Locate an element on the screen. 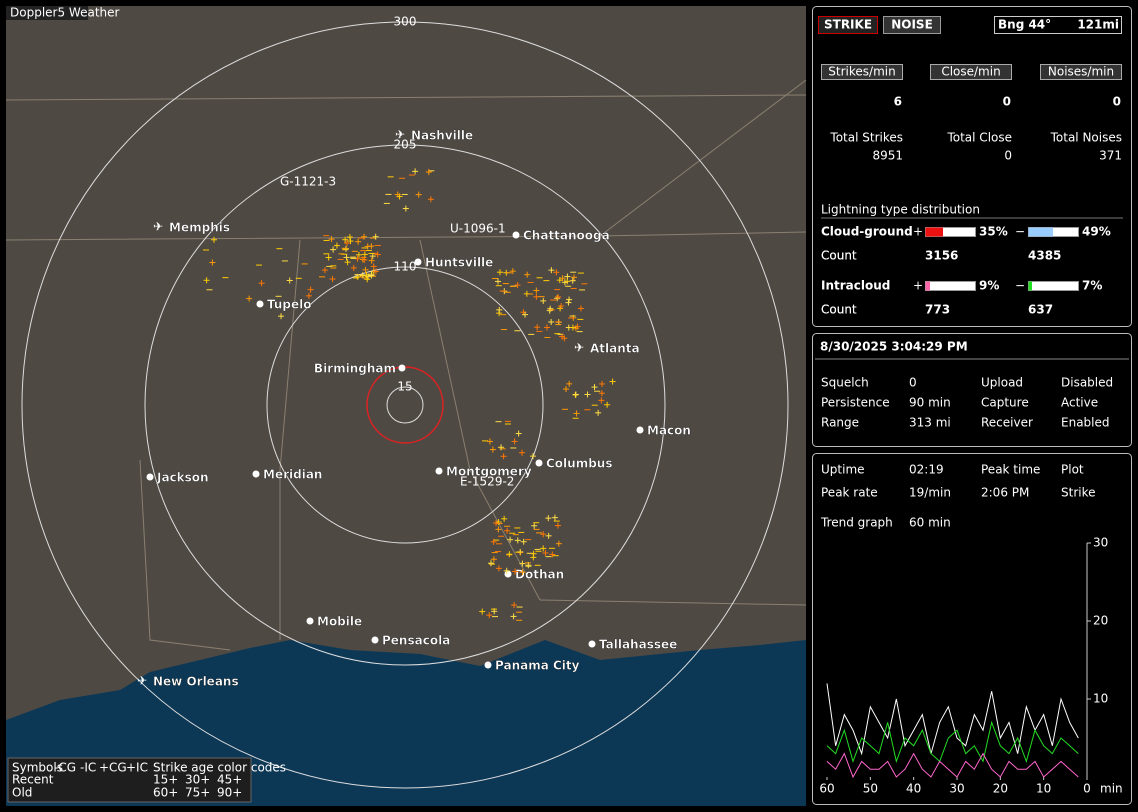 This screenshot has width=1138, height=812. legend-age: 30+ is located at coordinates (197, 780).